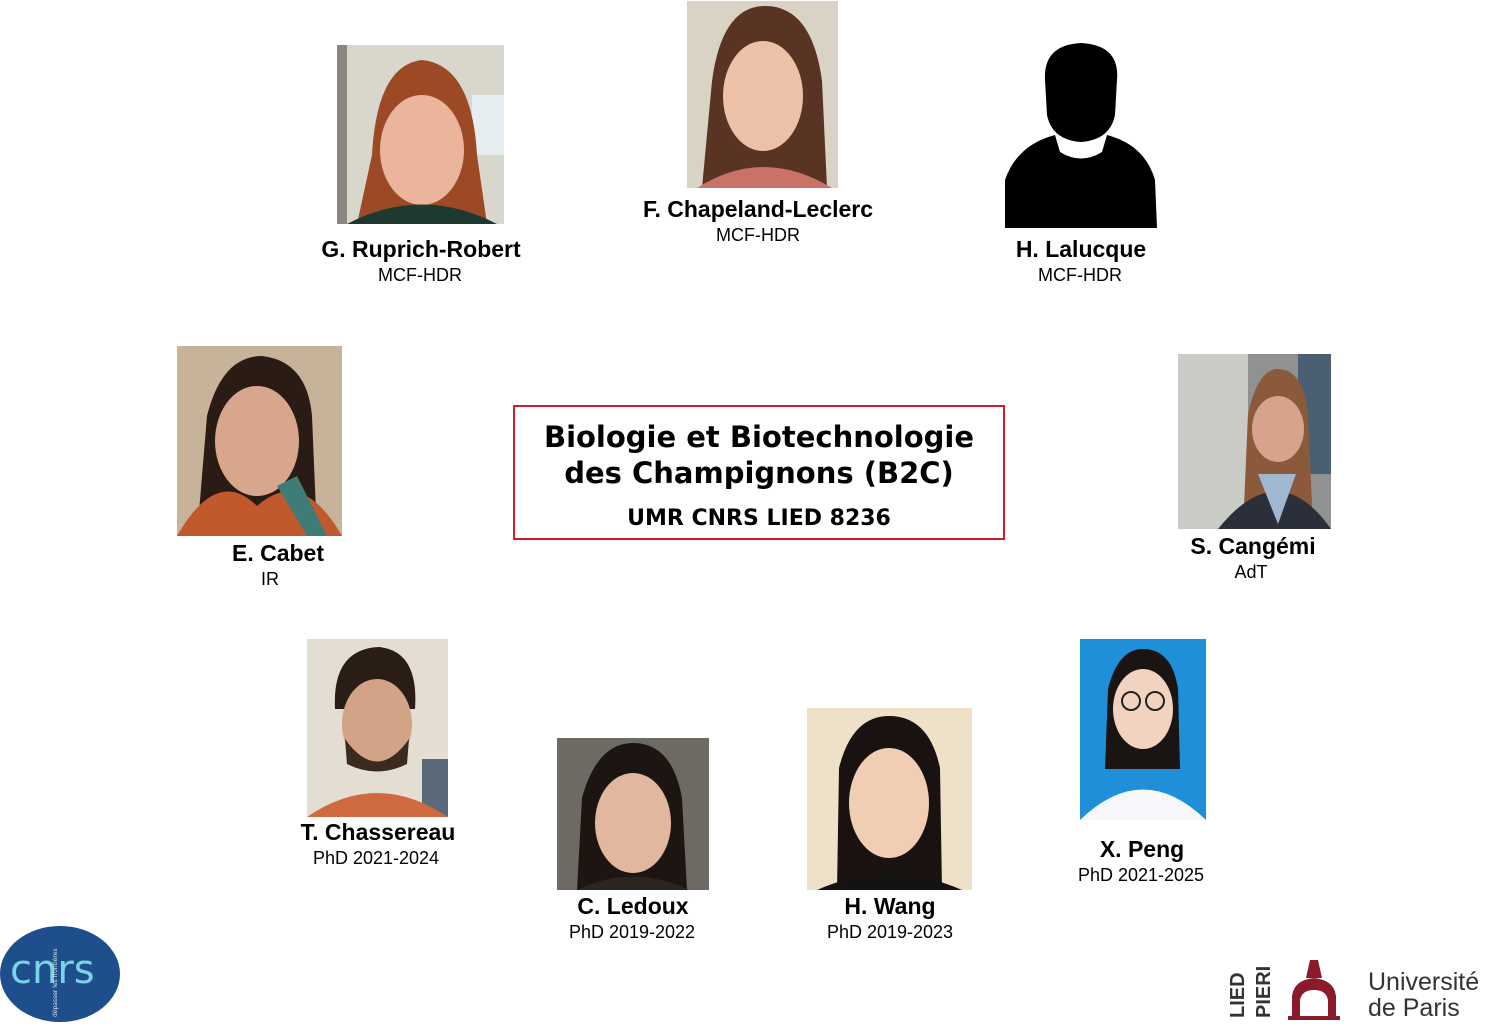 The image size is (1502, 1027). I want to click on member-role-ledoux: PhD 2019-2022, so click(632, 932).